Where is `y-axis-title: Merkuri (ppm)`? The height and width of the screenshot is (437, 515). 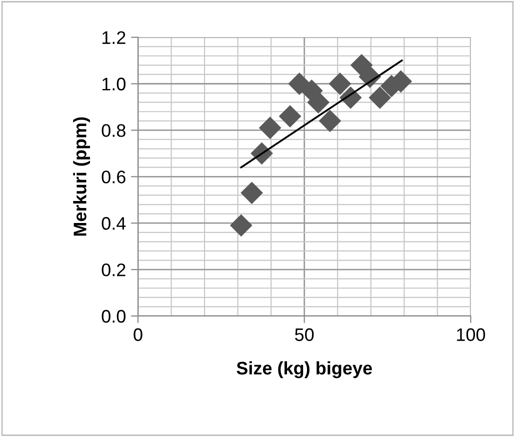 y-axis-title: Merkuri (ppm) is located at coordinates (81, 176).